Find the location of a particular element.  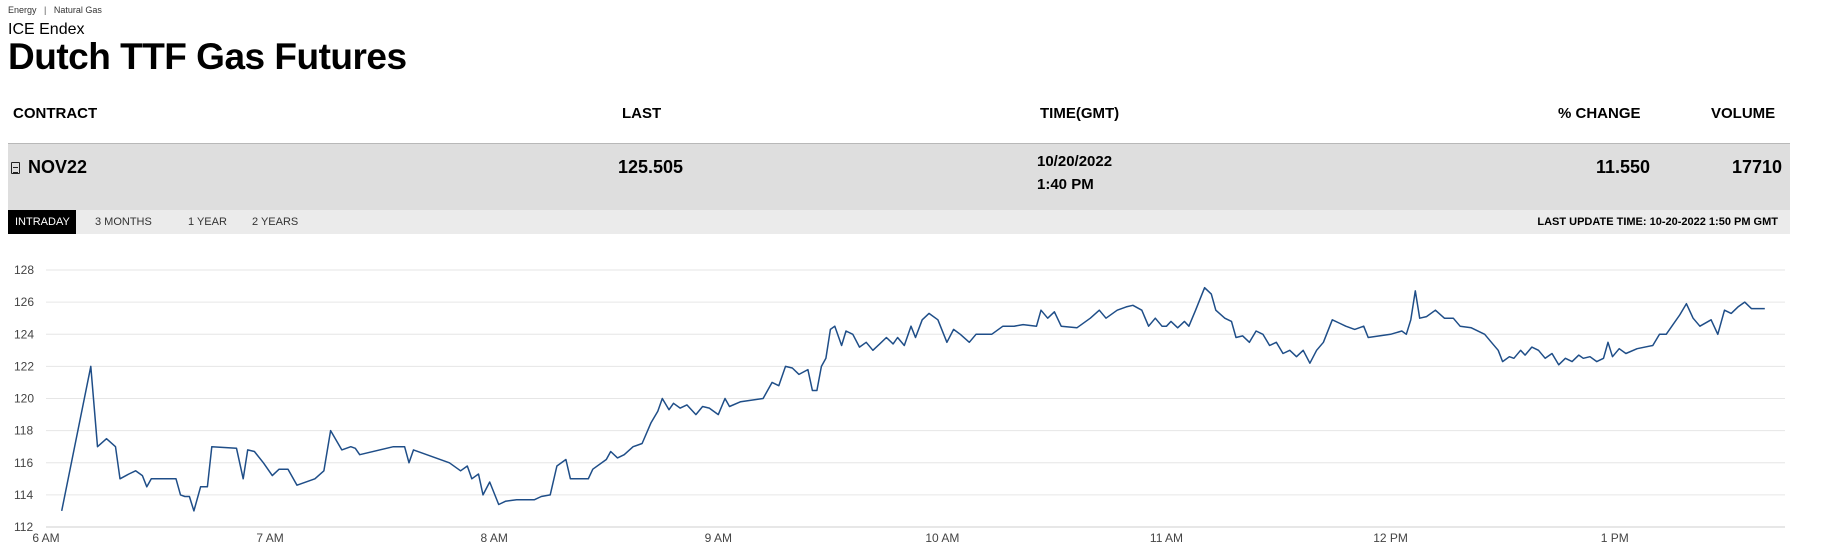

tab-1-year: 1 YEAR is located at coordinates (207, 222).